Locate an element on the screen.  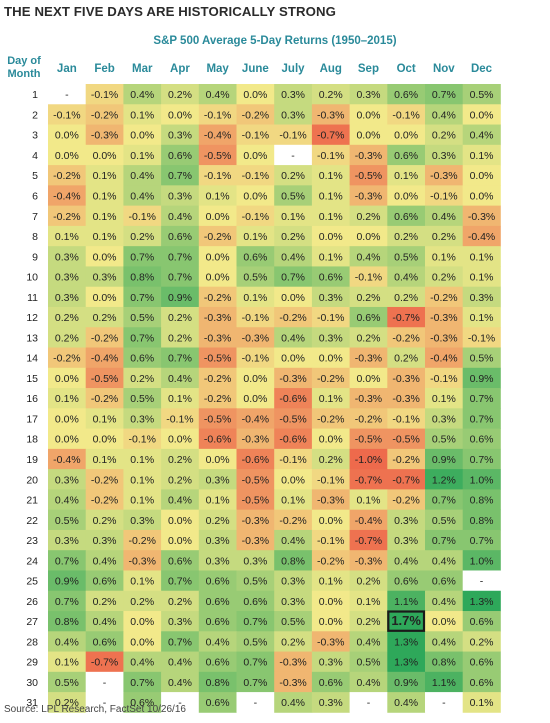
cell-value: -0.6% is located at coordinates (292, 440).